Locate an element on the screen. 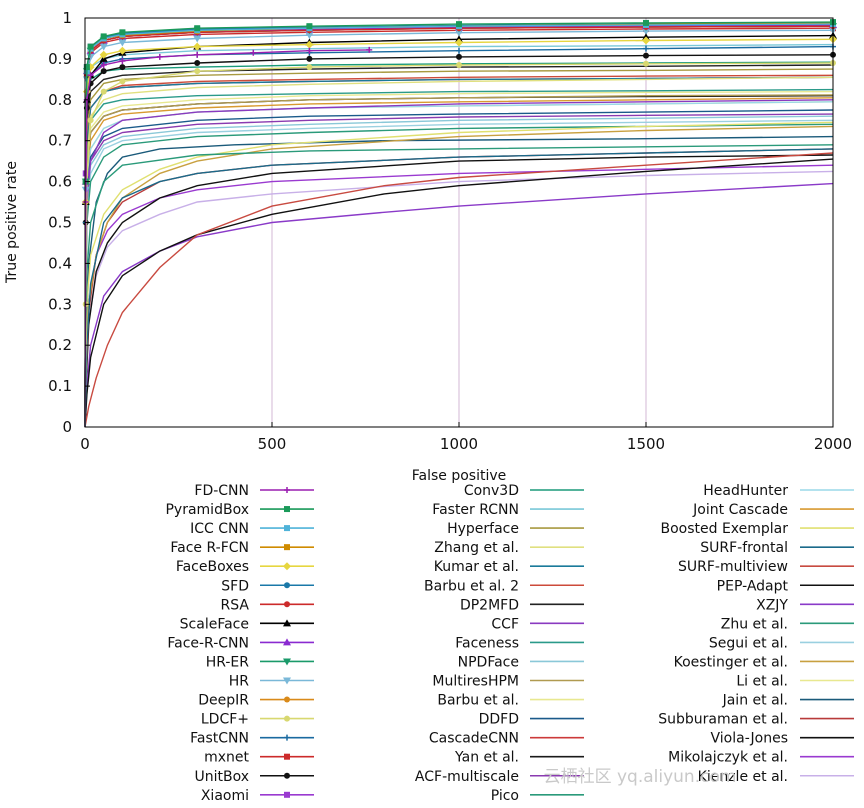  x-axis-label: False positive is located at coordinates (459, 476).